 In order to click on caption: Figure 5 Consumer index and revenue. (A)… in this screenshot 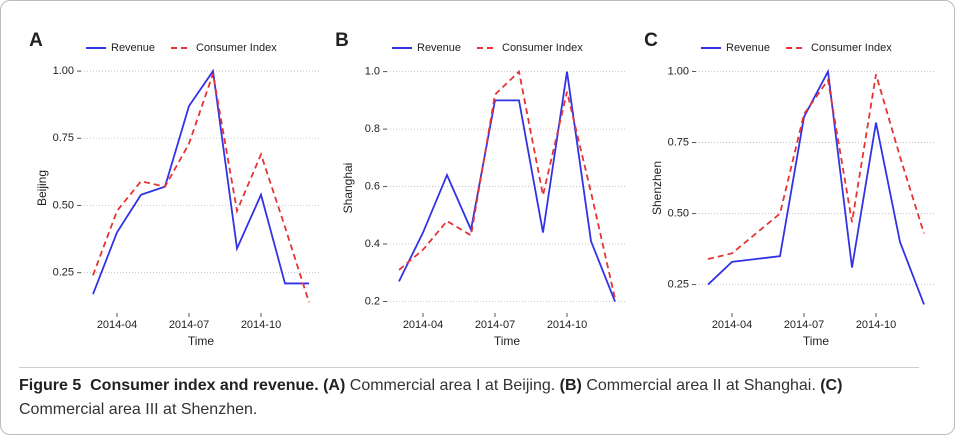, I will do `click(469, 394)`.